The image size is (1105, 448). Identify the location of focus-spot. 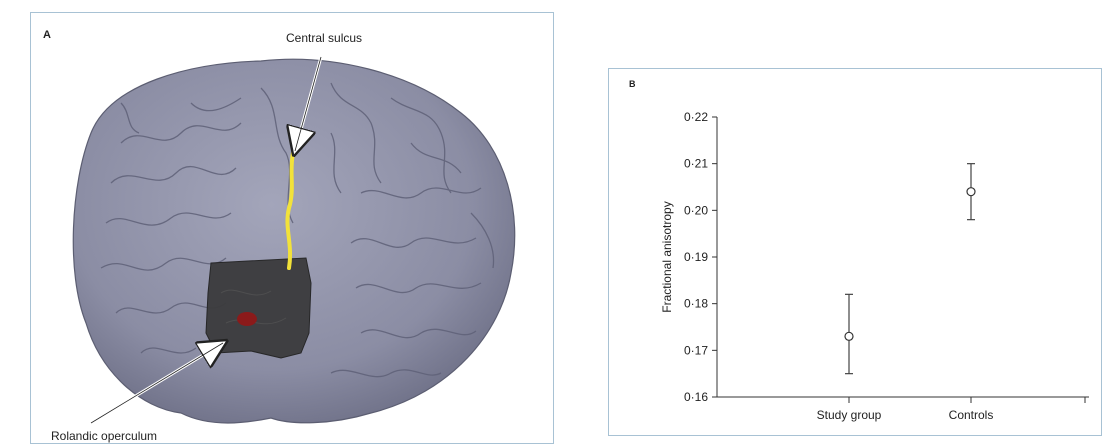
(247, 319).